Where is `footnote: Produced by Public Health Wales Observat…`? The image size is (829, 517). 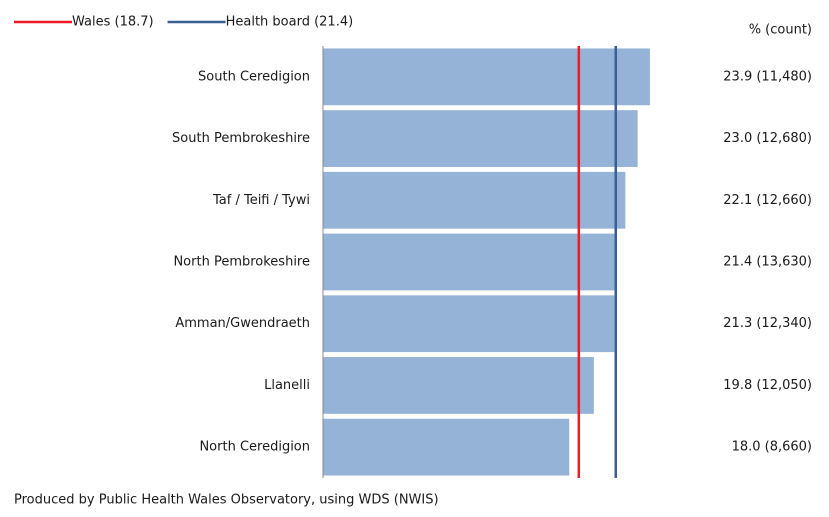
footnote: Produced by Public Health Wales Observat… is located at coordinates (226, 500).